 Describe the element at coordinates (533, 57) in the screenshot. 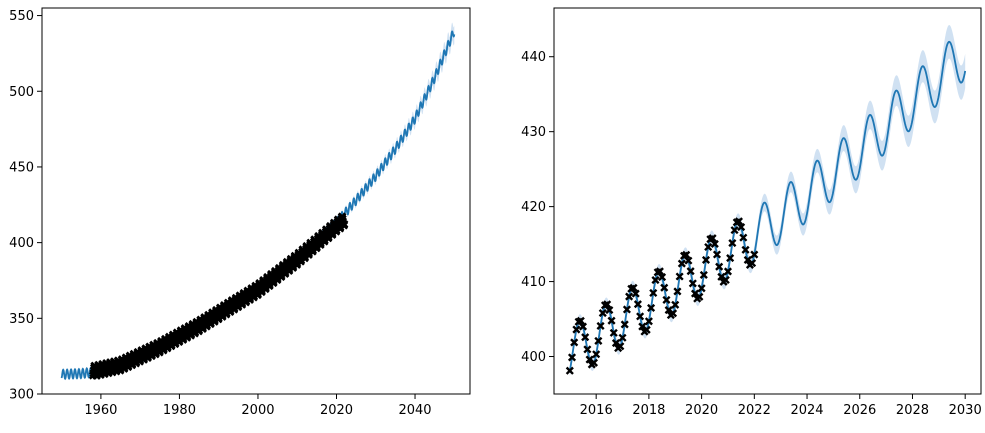

I see `y-tick-label: 440` at that location.